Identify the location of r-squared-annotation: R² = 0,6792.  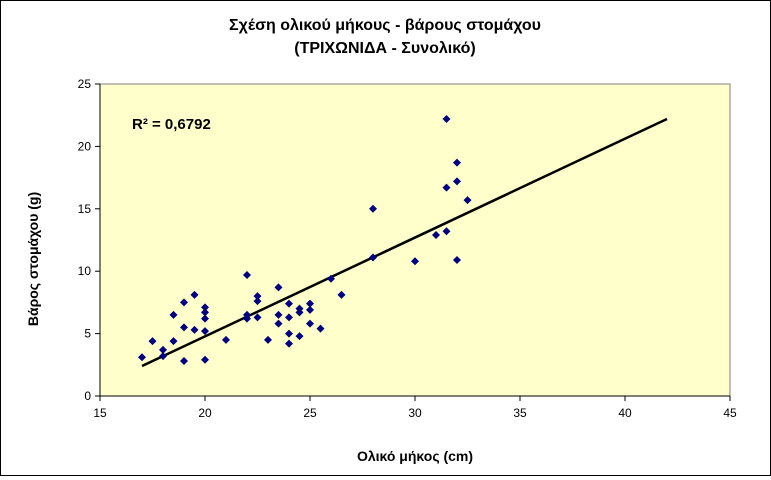
(171, 124).